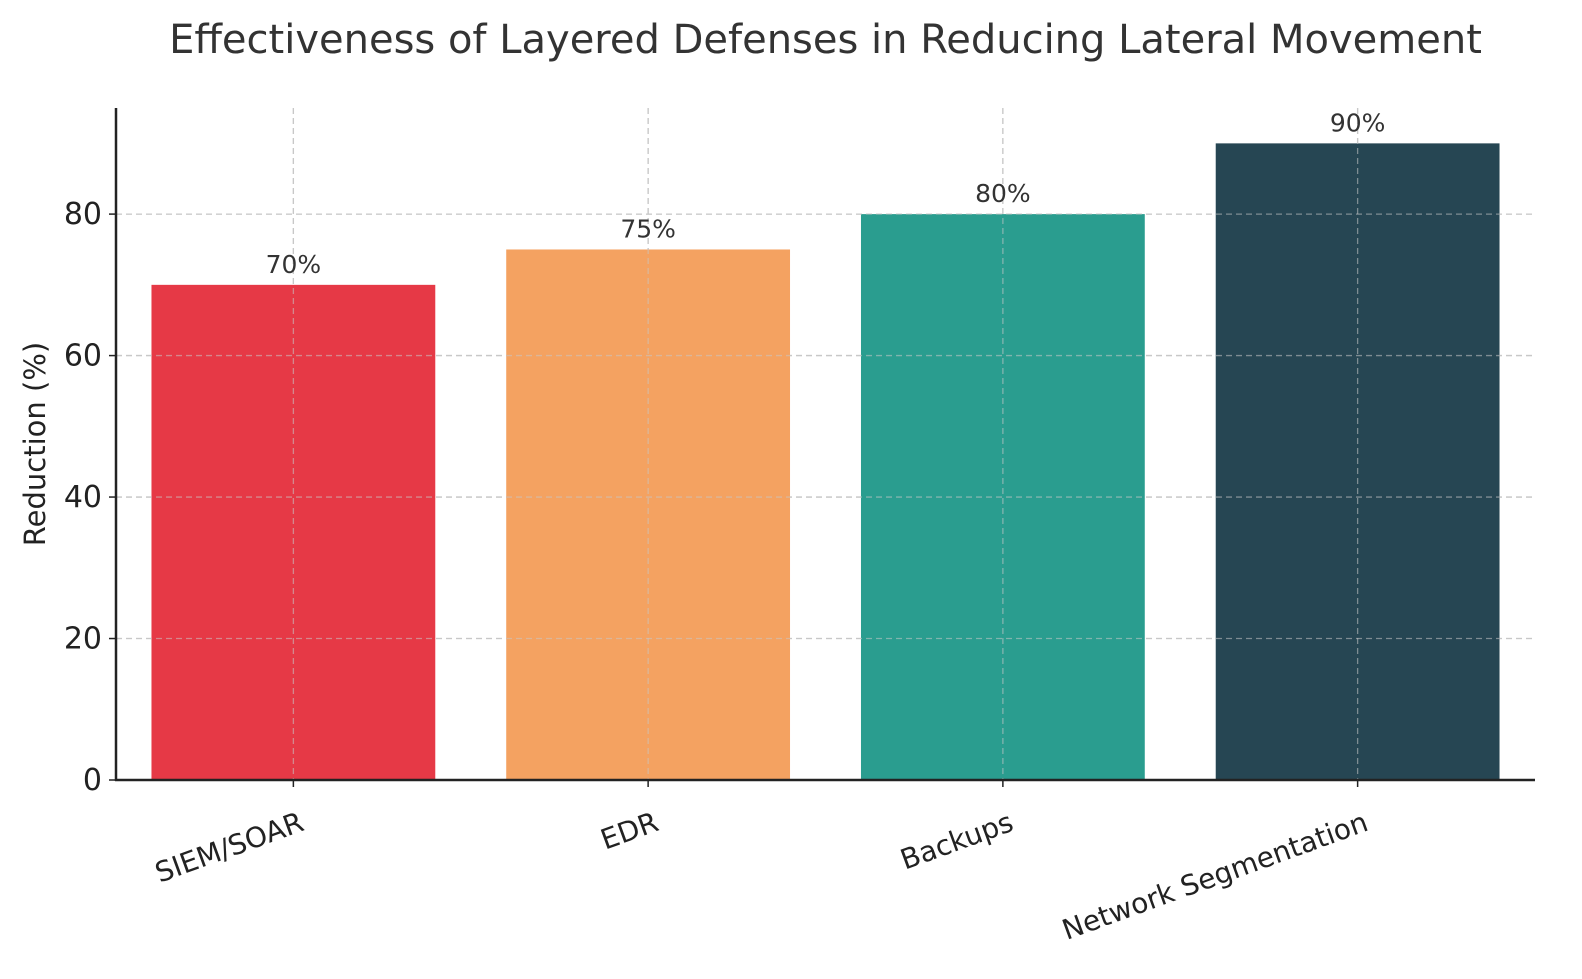 This screenshot has width=1582, height=979. What do you see at coordinates (956, 840) in the screenshot?
I see `x-tick-label: Backups` at bounding box center [956, 840].